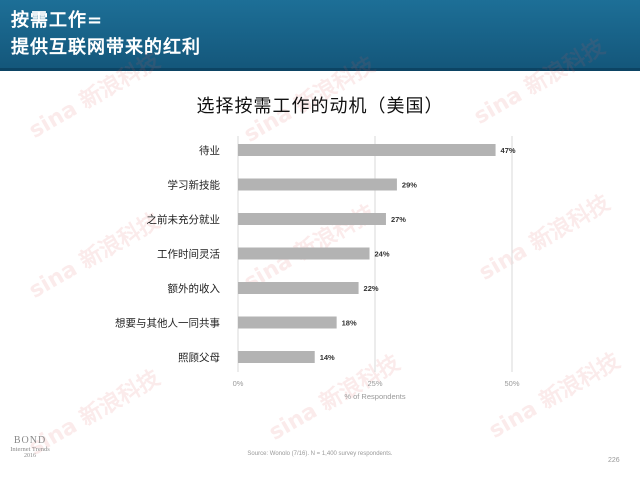 The height and width of the screenshot is (480, 640). What do you see at coordinates (508, 150) in the screenshot?
I see `value-label: 47%` at bounding box center [508, 150].